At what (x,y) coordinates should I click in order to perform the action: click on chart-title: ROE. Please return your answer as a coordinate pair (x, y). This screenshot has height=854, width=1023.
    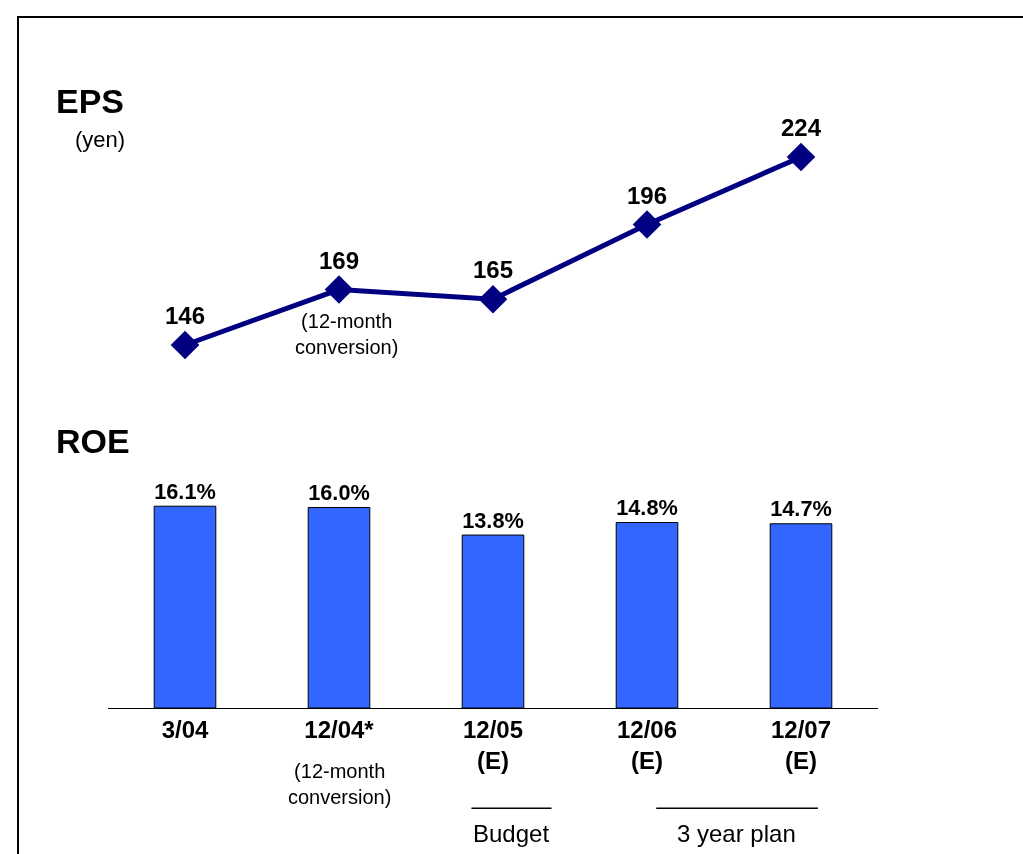
    Looking at the image, I should click on (93, 441).